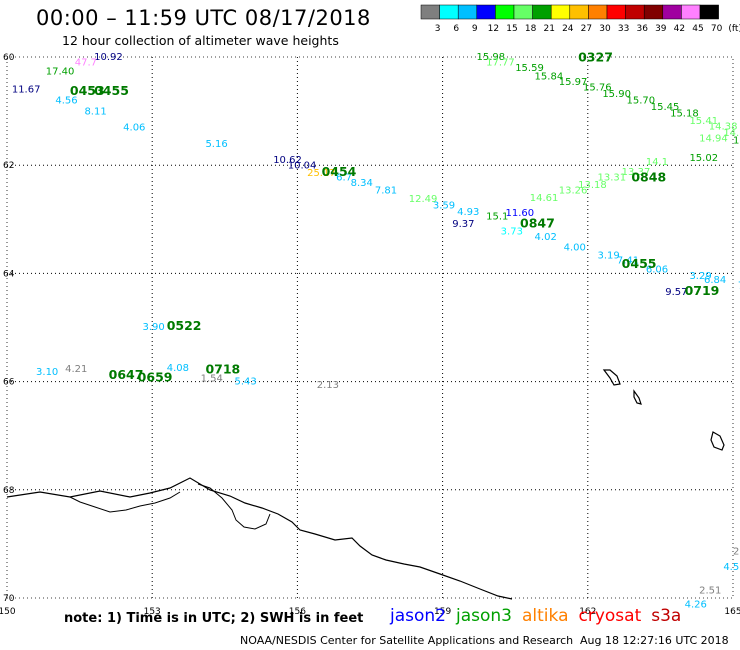  Describe the element at coordinates (497, 216) in the screenshot. I see `wave-height-value: 15.1` at that location.